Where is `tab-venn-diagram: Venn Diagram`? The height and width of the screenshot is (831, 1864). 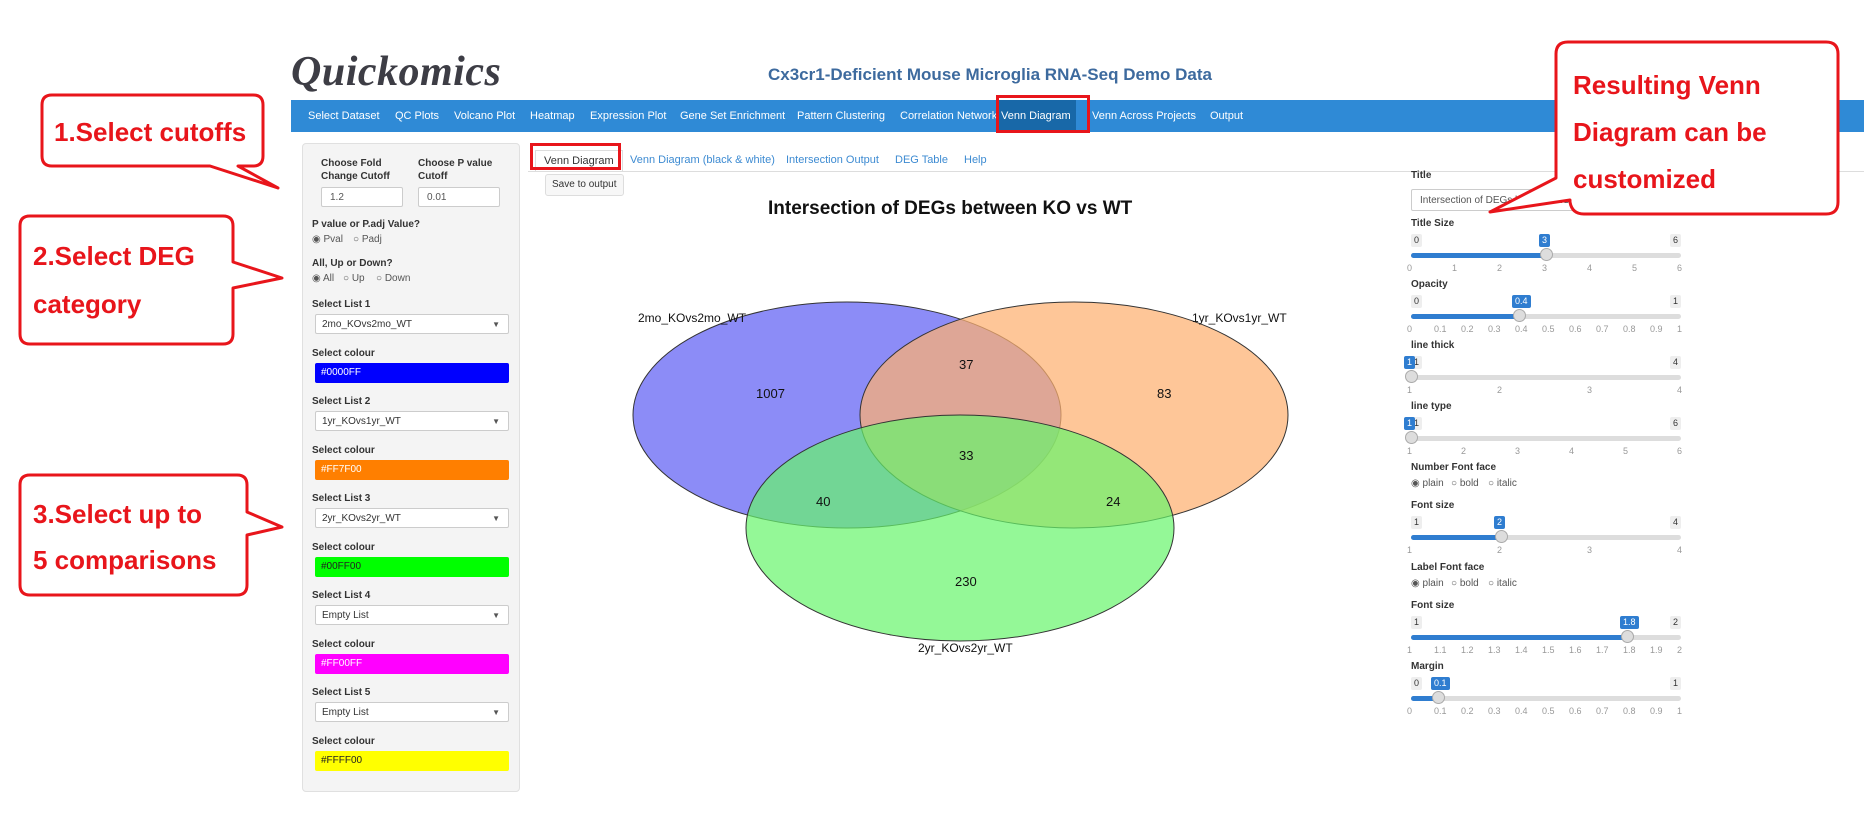 tab-venn-diagram: Venn Diagram is located at coordinates (579, 160).